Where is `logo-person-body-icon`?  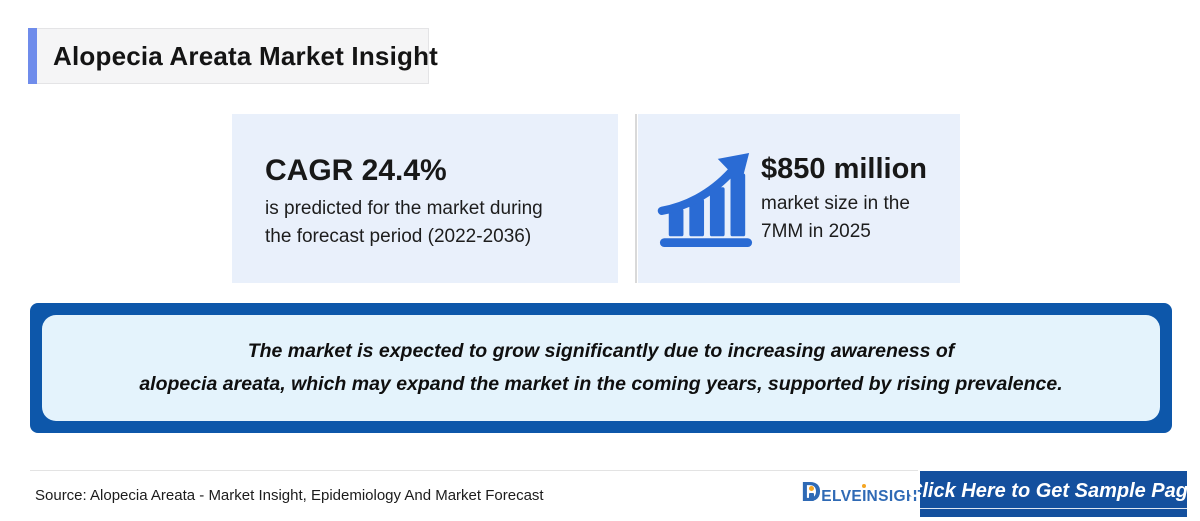
logo-person-body-icon is located at coordinates (811, 497).